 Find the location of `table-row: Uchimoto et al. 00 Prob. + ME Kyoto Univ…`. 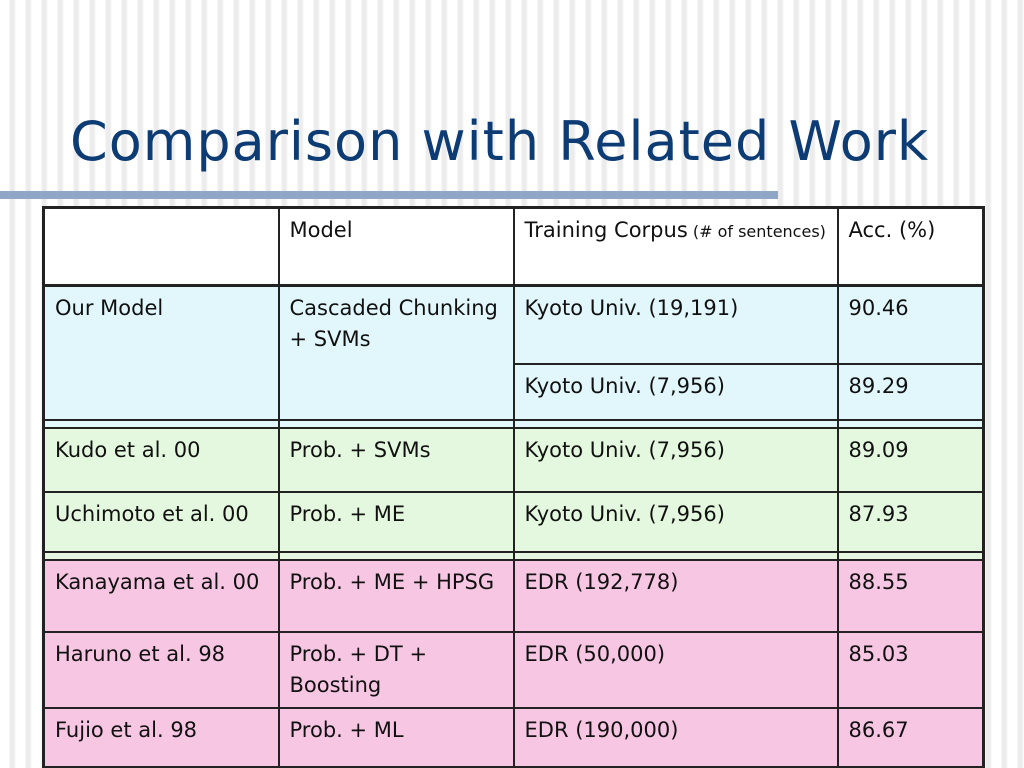

table-row: Uchimoto et al. 00 Prob. + ME Kyoto Univ… is located at coordinates (513, 521).